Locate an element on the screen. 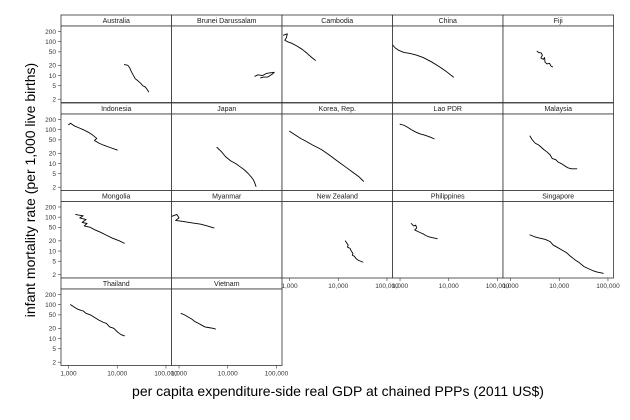 The width and height of the screenshot is (630, 420). facet-title: Brunei Darussalam is located at coordinates (227, 21).